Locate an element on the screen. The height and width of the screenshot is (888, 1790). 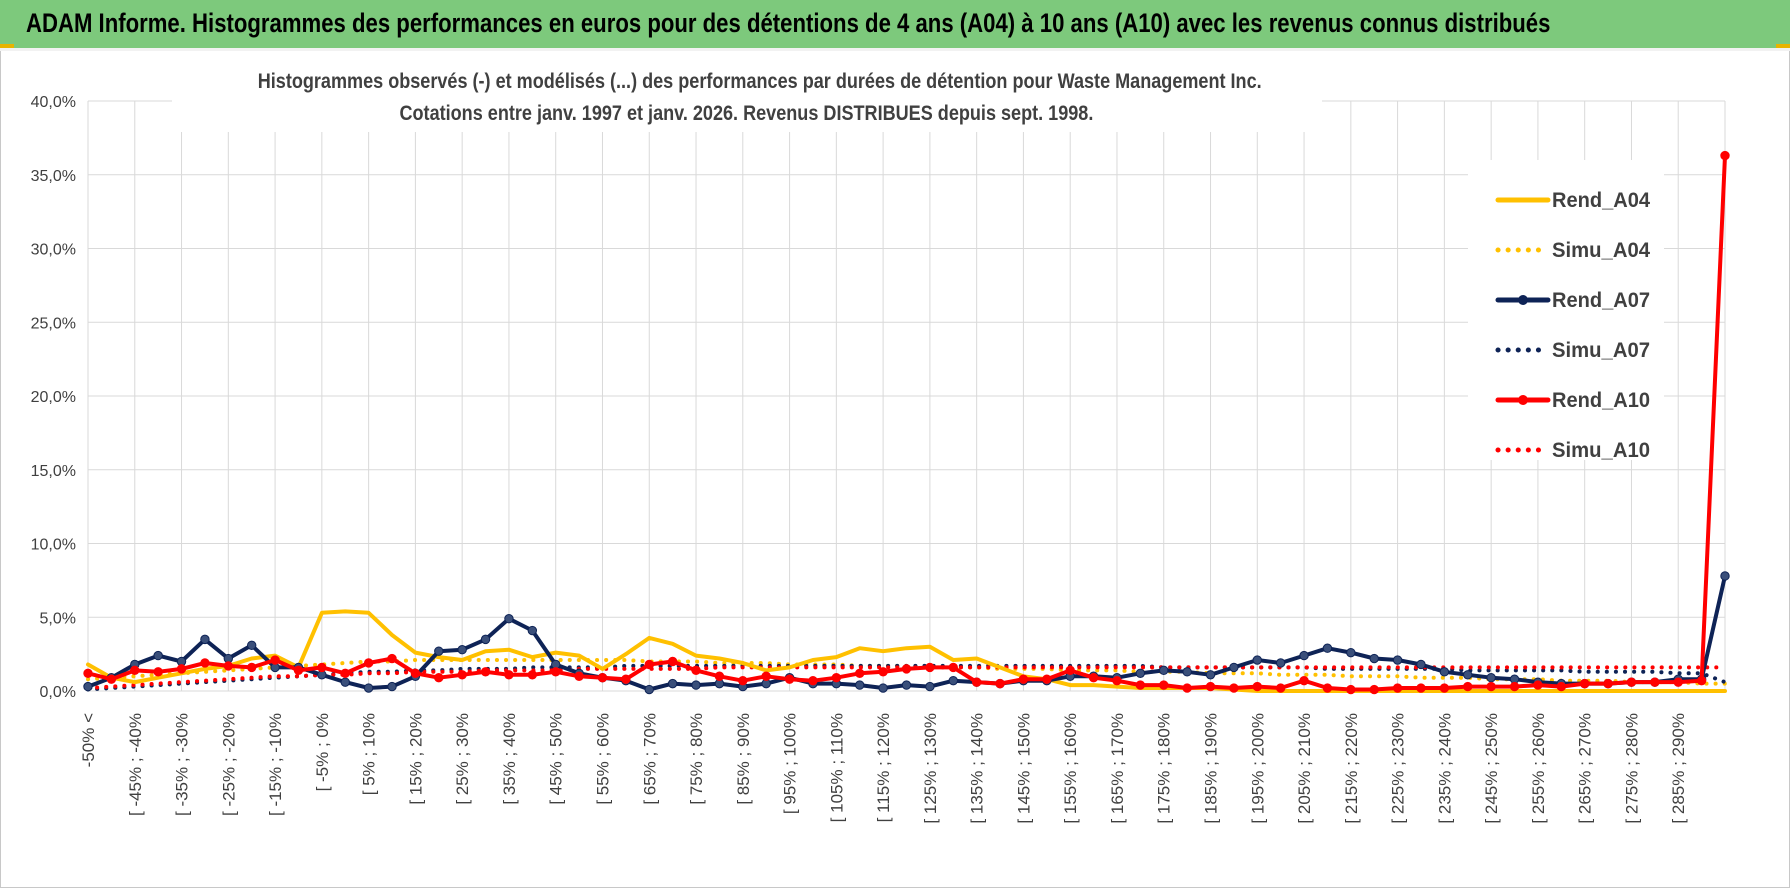
x-tick-label: [ -25% ; -20% is located at coordinates (228, 764).